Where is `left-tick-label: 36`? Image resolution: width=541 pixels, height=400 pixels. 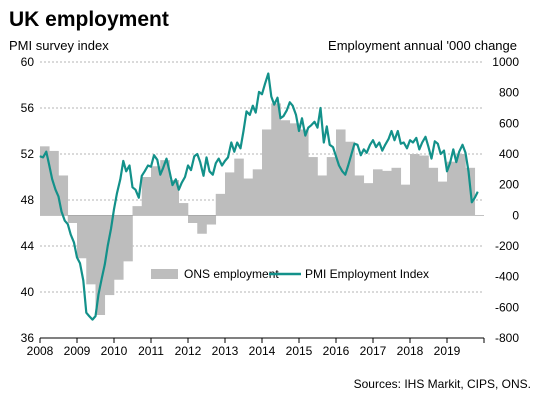 left-tick-label: 36 is located at coordinates (28, 338).